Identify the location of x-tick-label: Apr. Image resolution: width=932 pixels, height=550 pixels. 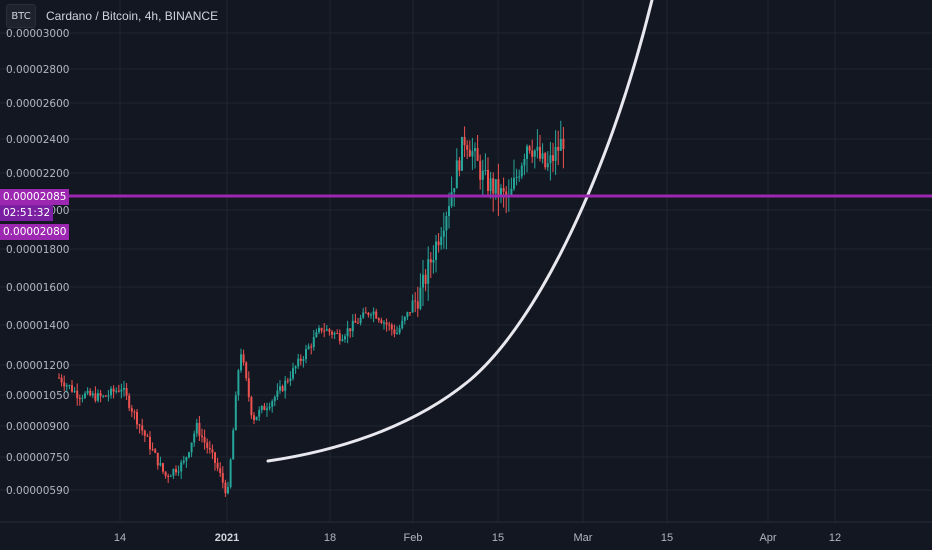
(767, 538).